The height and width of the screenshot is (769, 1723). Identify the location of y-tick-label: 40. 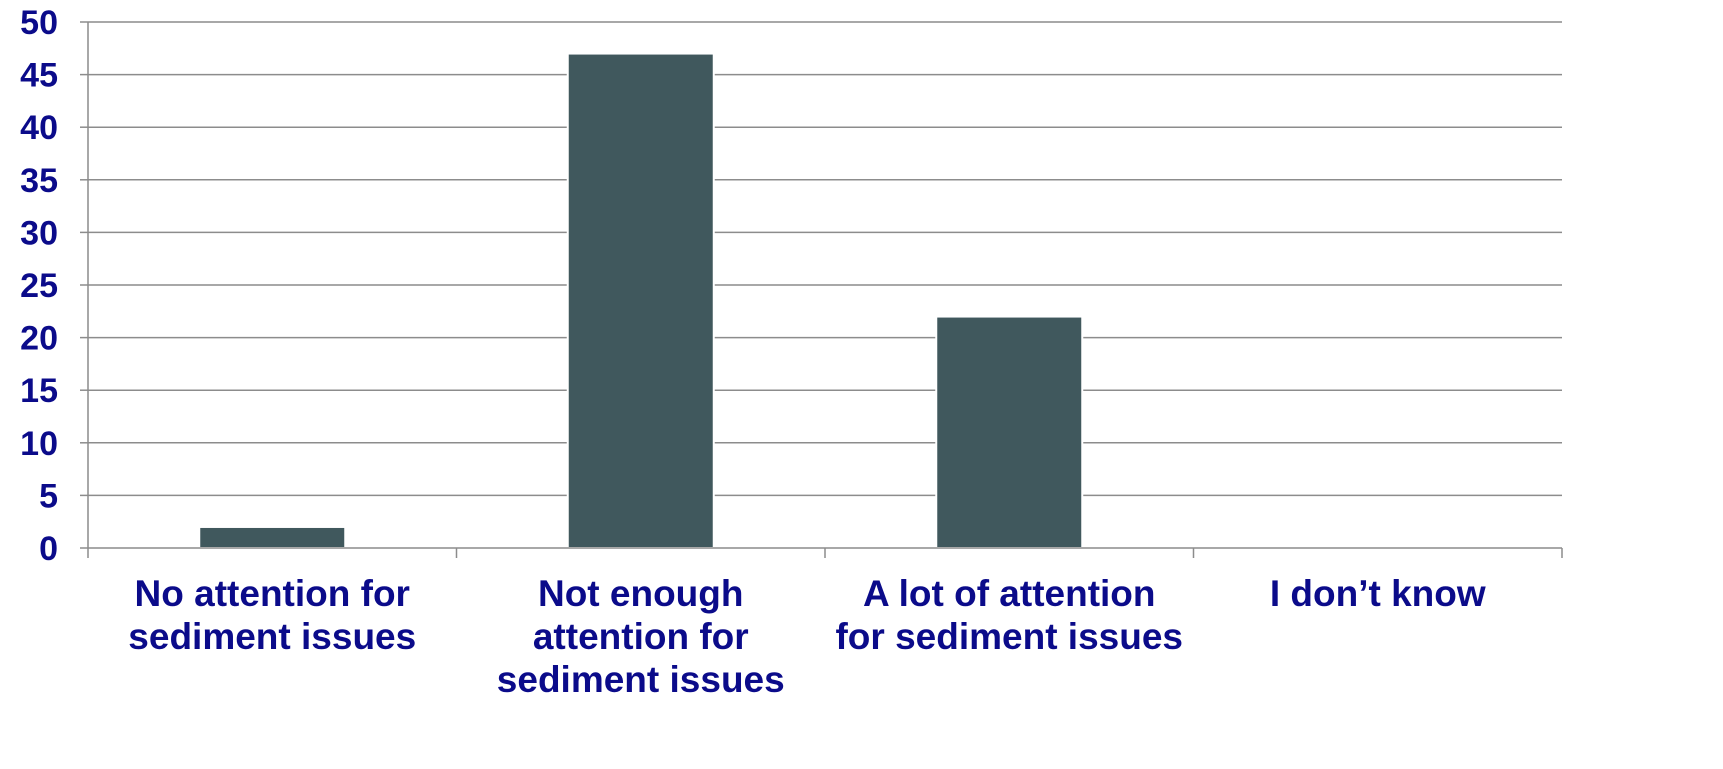
(39, 128).